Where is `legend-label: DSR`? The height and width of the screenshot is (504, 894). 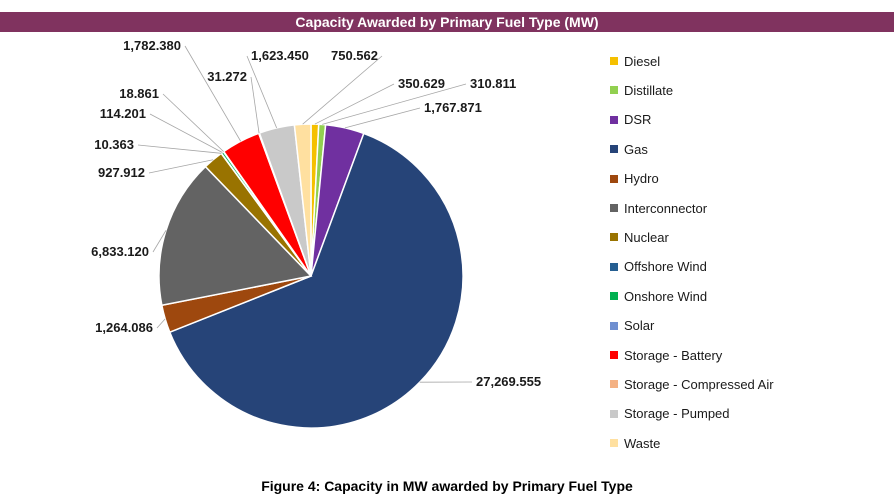 legend-label: DSR is located at coordinates (638, 120).